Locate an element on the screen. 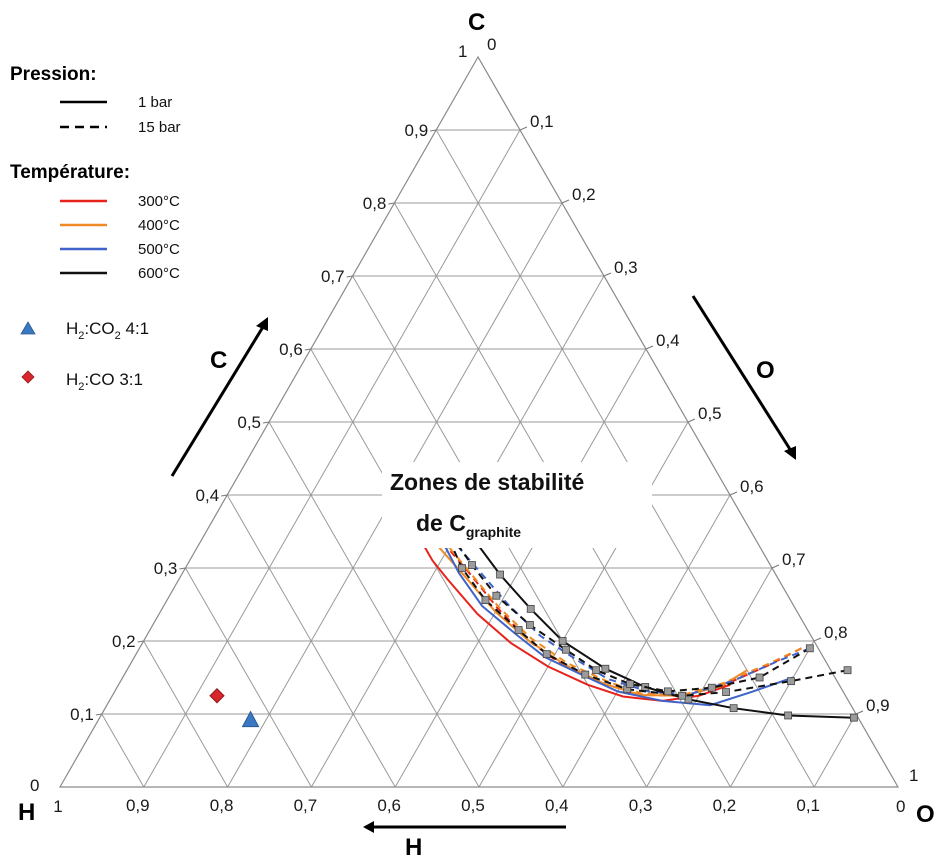 This screenshot has width=938, height=858. legend-label-300: 300°C is located at coordinates (159, 201).